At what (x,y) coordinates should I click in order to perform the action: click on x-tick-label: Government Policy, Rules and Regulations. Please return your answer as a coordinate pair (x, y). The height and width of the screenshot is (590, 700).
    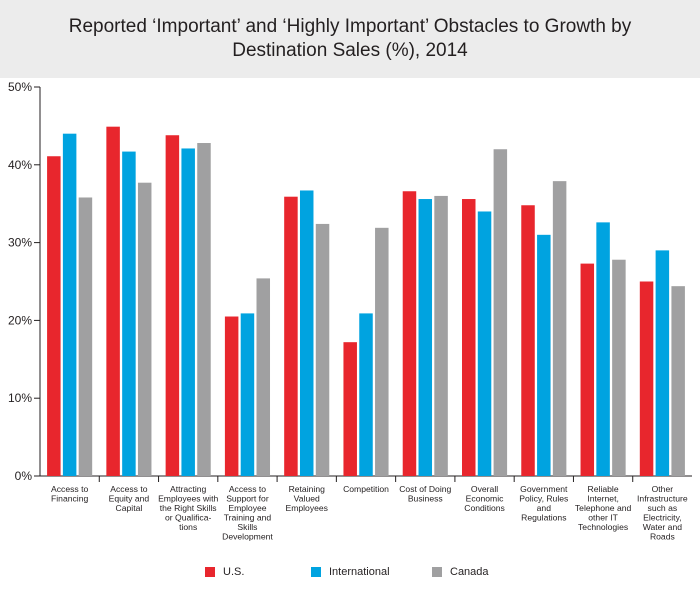
    Looking at the image, I should click on (543, 503).